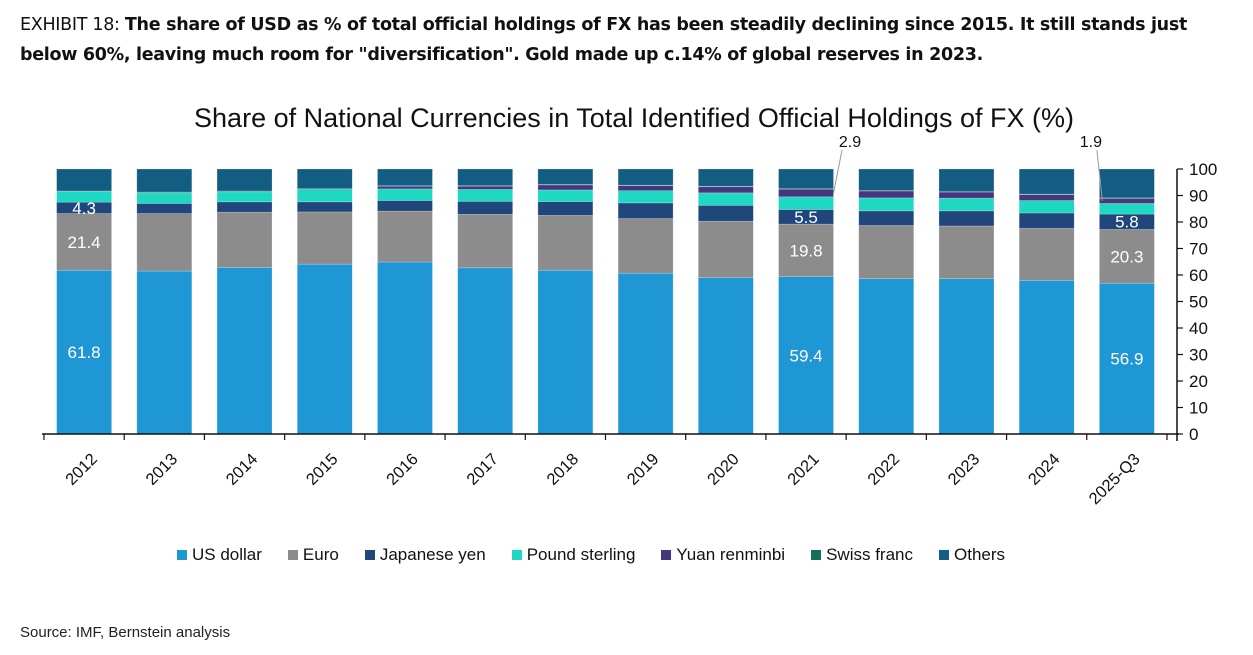  What do you see at coordinates (1193, 434) in the screenshot?
I see `y-tick-label: 0` at bounding box center [1193, 434].